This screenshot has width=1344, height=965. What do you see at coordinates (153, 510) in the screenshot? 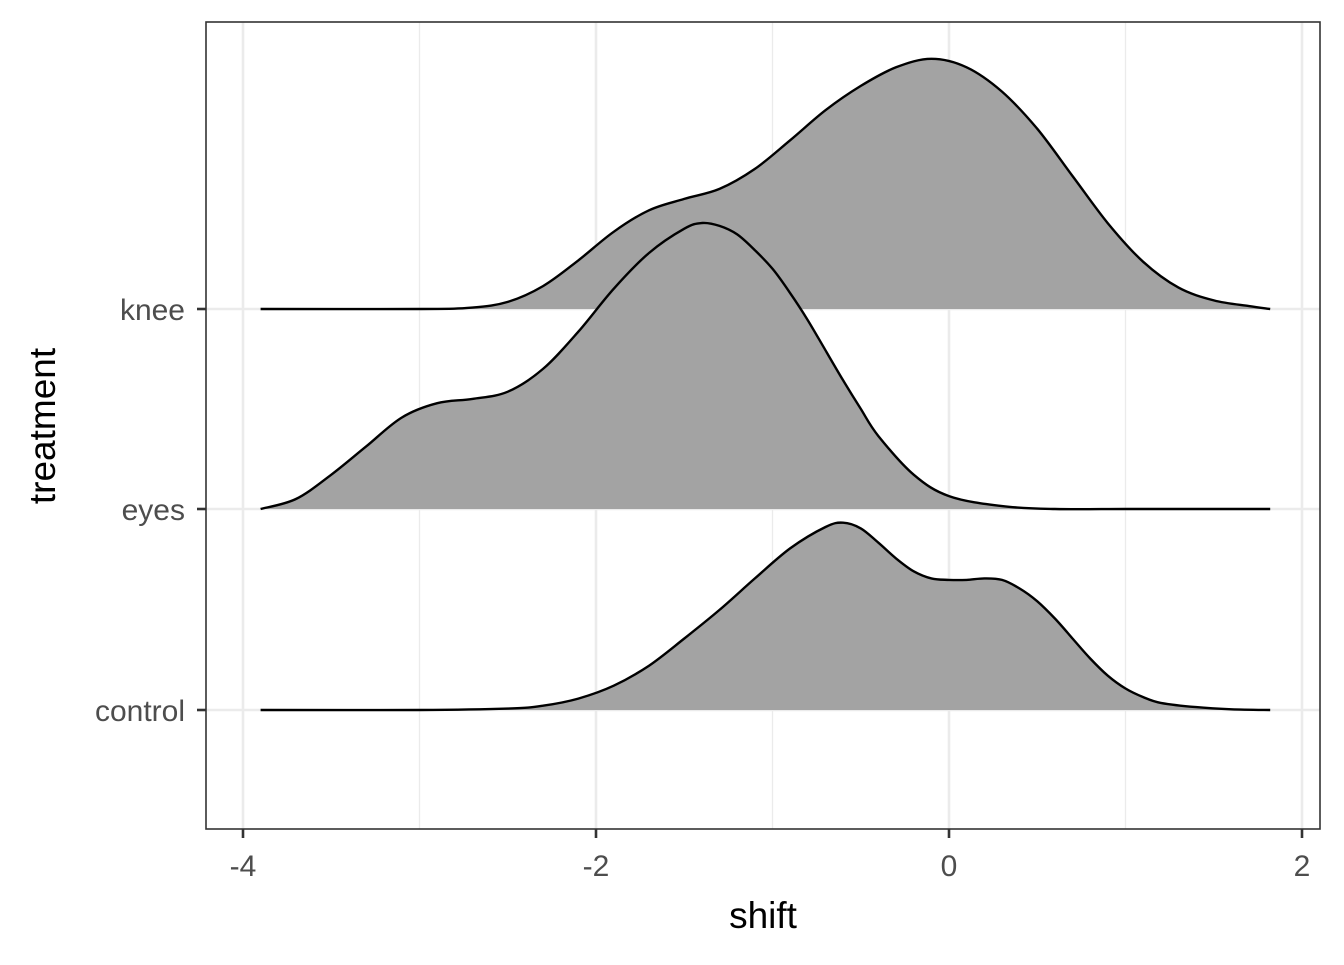
I see `y-tick-label-eyes: eyes` at bounding box center [153, 510].